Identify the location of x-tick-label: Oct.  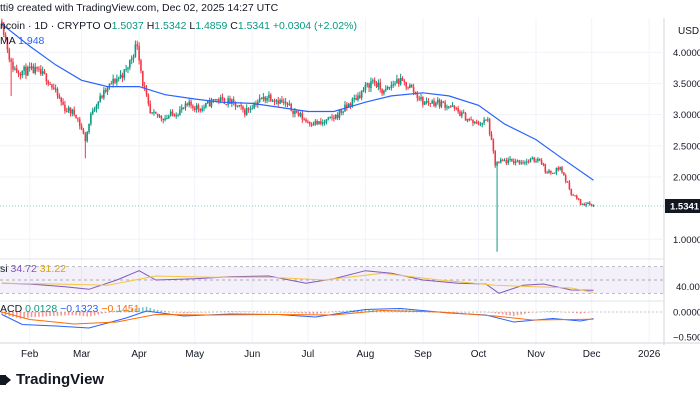
(479, 354).